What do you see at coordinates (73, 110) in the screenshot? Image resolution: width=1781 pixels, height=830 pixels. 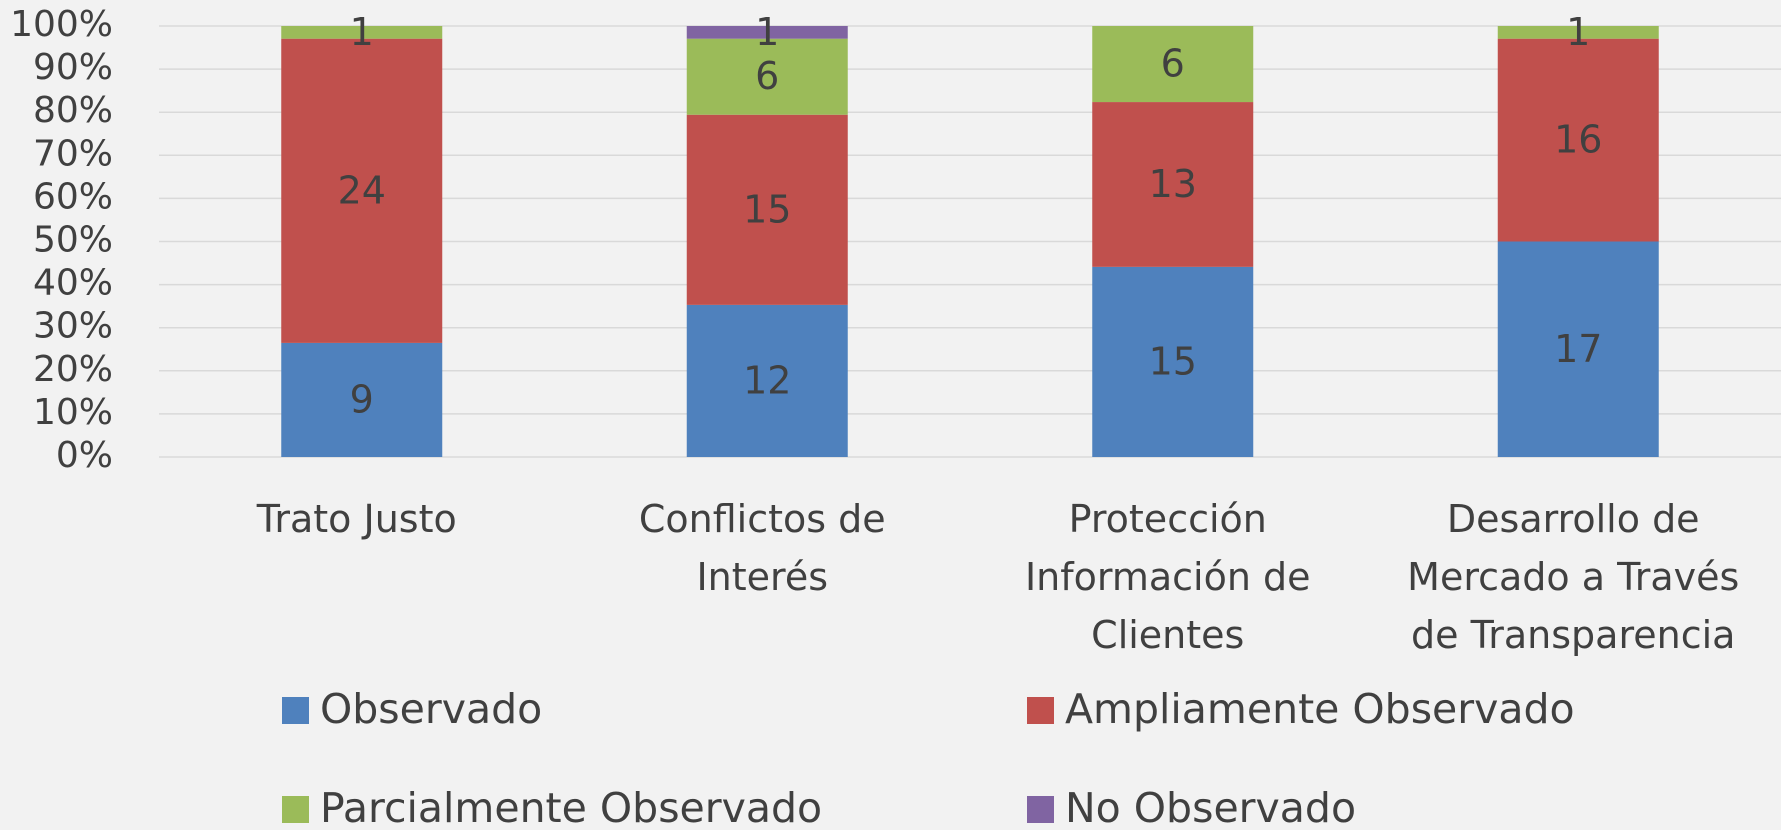 I see `y-tick-label: 80%` at bounding box center [73, 110].